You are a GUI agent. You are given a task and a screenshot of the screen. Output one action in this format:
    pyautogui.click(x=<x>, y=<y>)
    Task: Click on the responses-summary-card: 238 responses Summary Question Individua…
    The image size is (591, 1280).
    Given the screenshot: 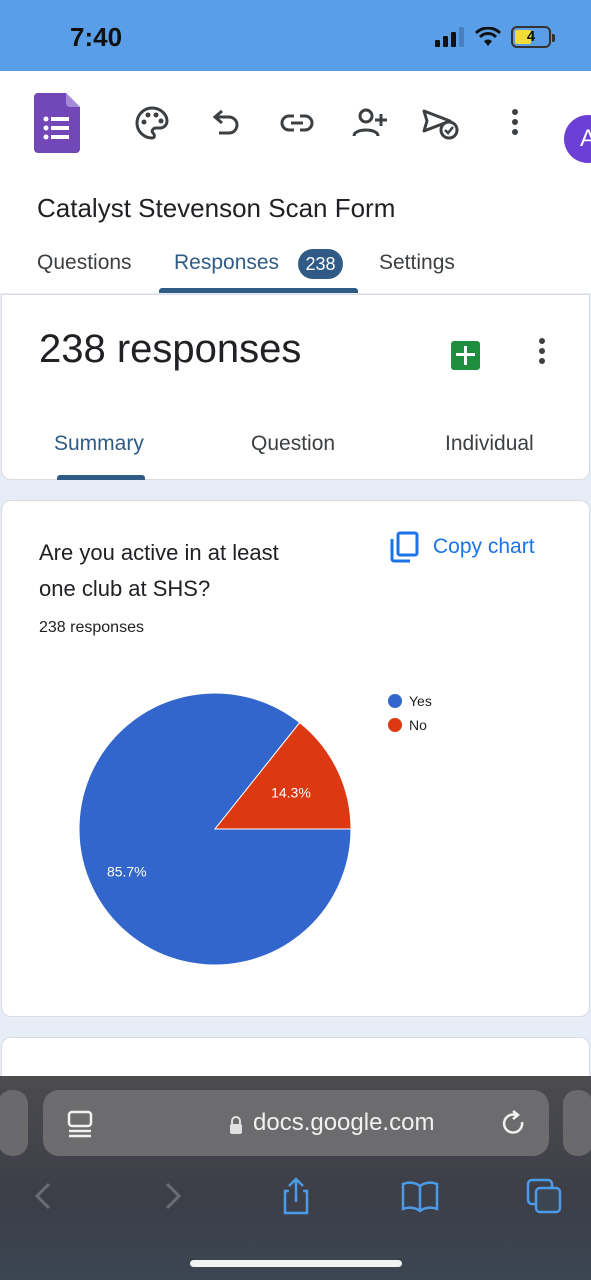 What is the action you would take?
    pyautogui.click(x=295, y=387)
    